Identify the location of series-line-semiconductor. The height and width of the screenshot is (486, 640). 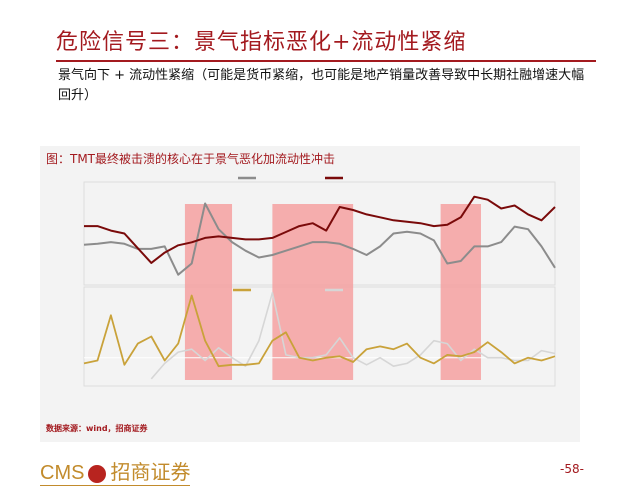
(319, 239).